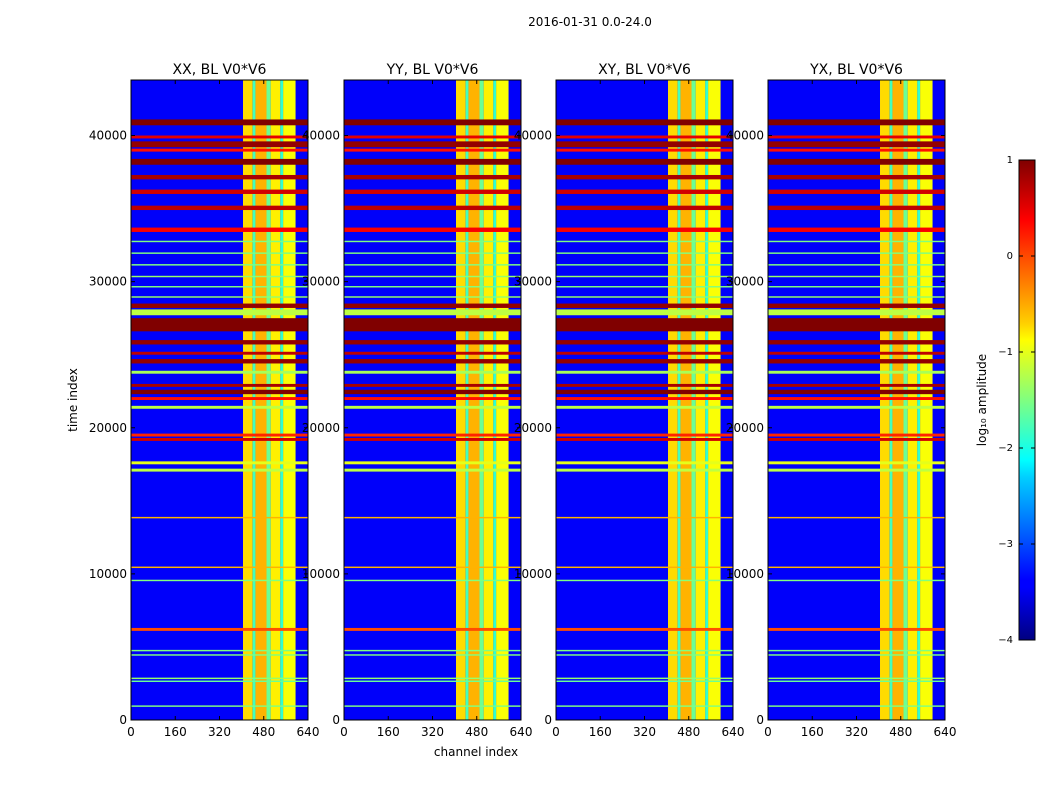 Image resolution: width=1050 pixels, height=800 pixels. I want to click on colorbar-tick-label: −1, so click(1005, 352).